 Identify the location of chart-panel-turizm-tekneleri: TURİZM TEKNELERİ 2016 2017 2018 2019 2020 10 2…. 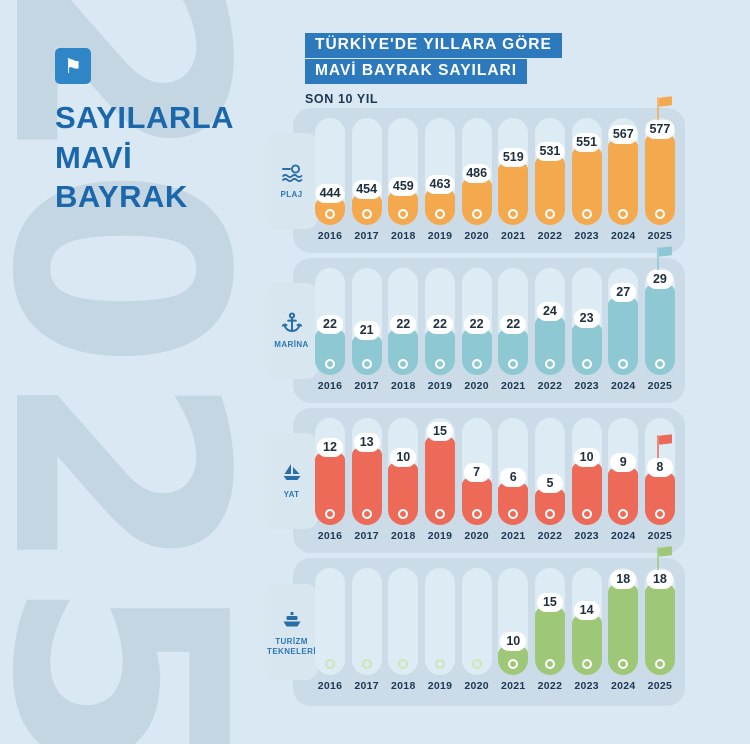
(475, 626).